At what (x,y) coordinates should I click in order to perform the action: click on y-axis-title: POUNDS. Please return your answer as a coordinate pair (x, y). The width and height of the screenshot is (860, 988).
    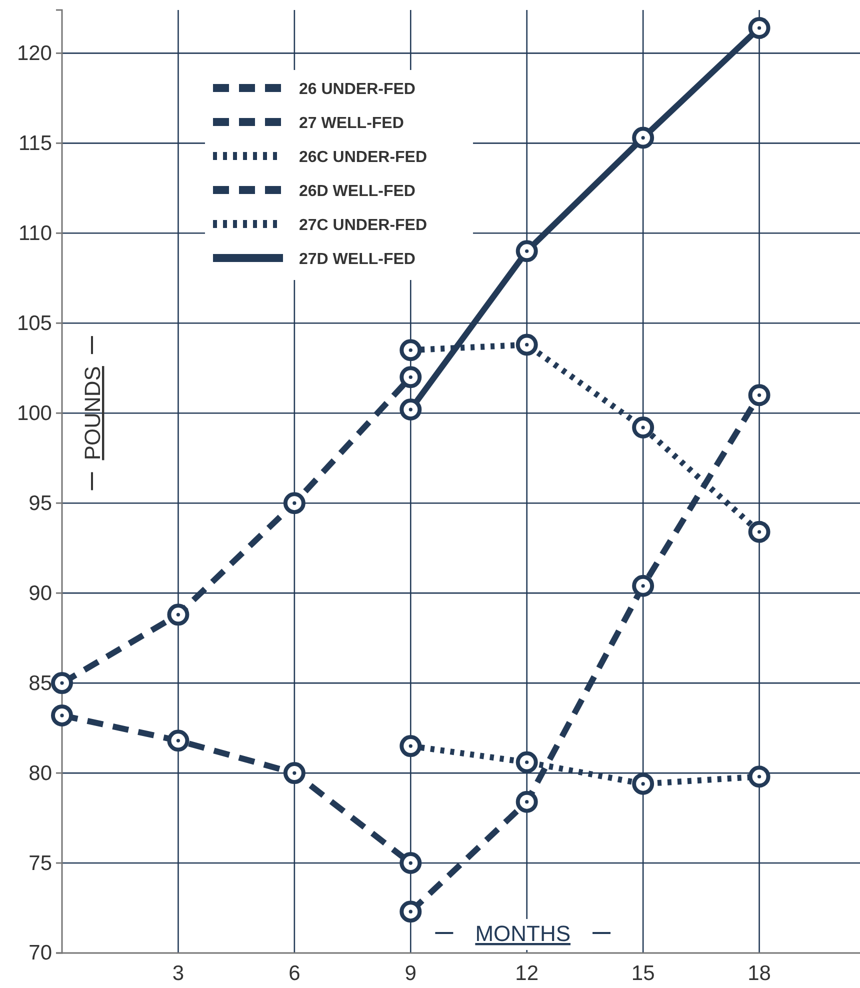
    Looking at the image, I should click on (92, 413).